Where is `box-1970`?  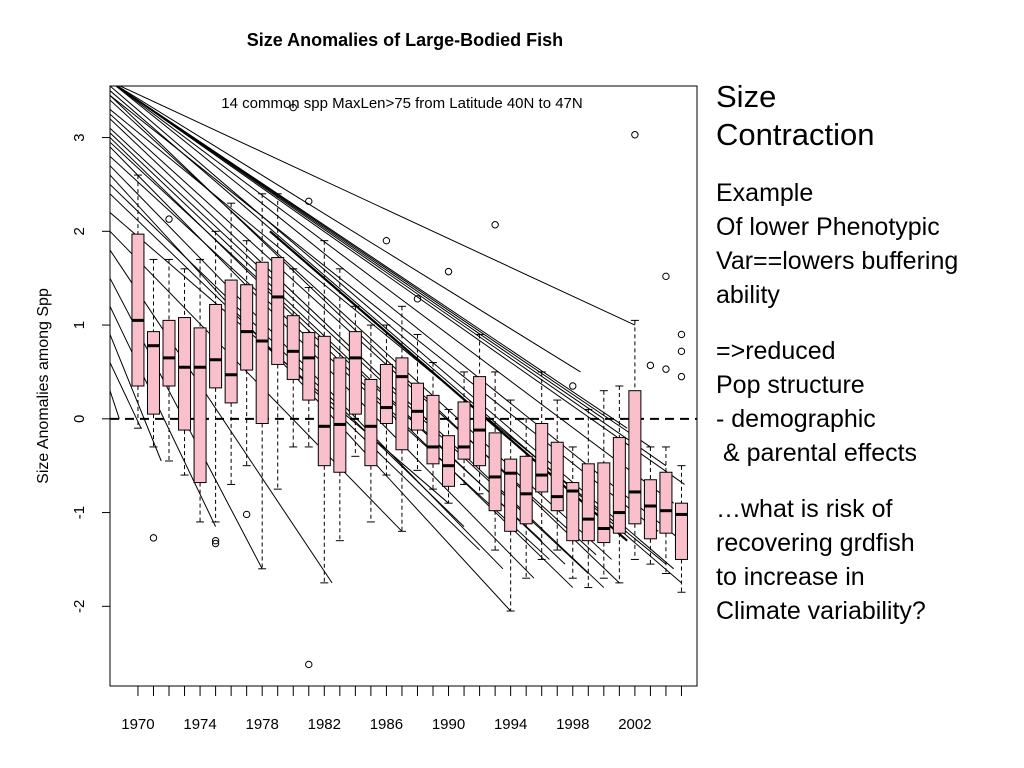
box-1970 is located at coordinates (138, 310).